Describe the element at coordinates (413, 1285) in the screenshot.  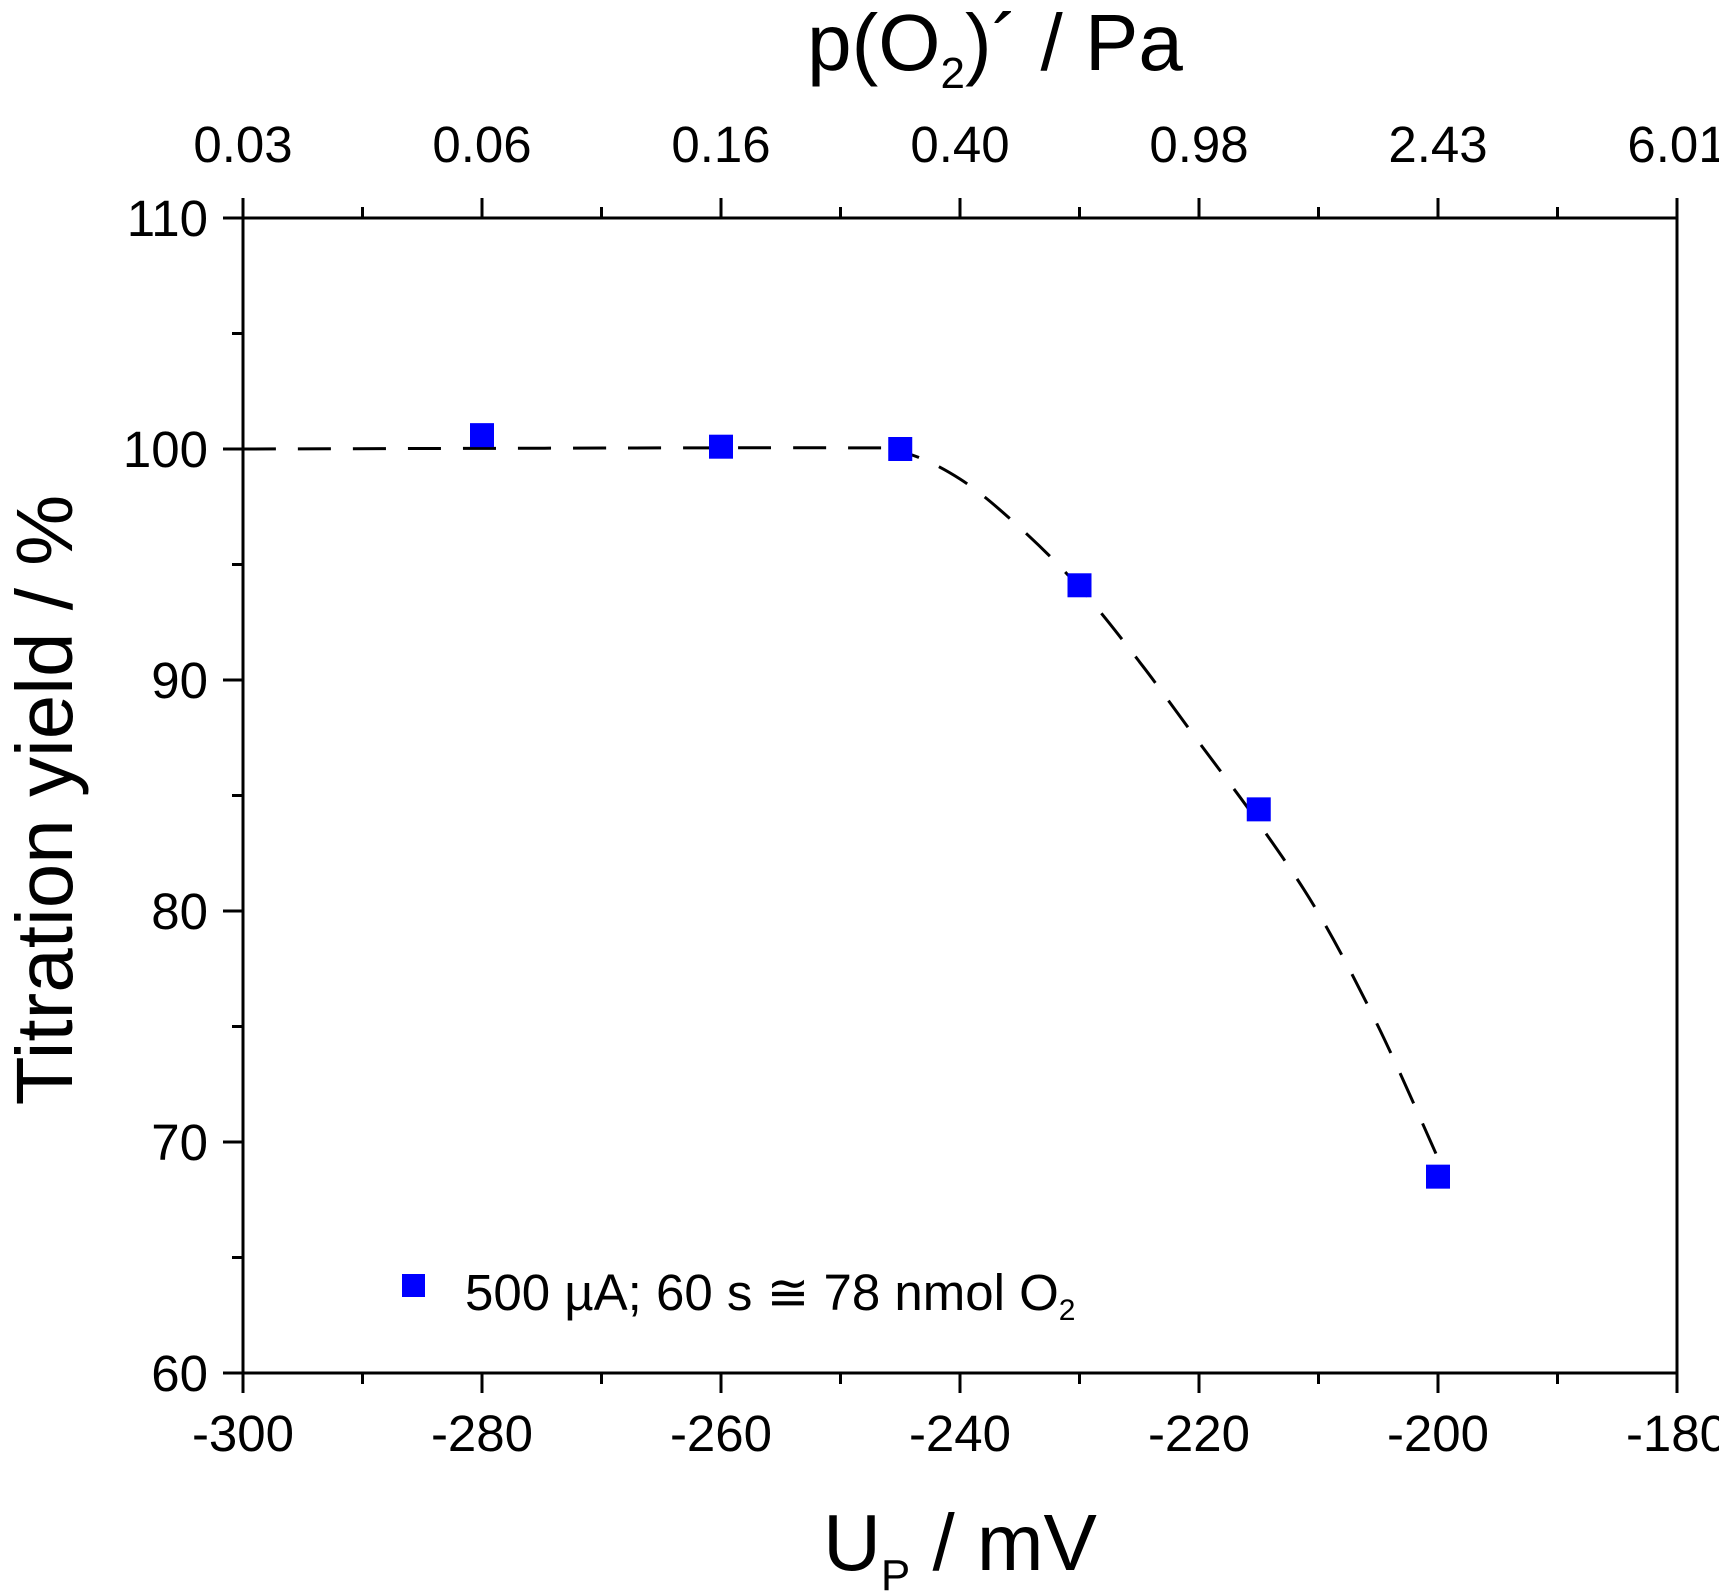
I see `legend-marker` at that location.